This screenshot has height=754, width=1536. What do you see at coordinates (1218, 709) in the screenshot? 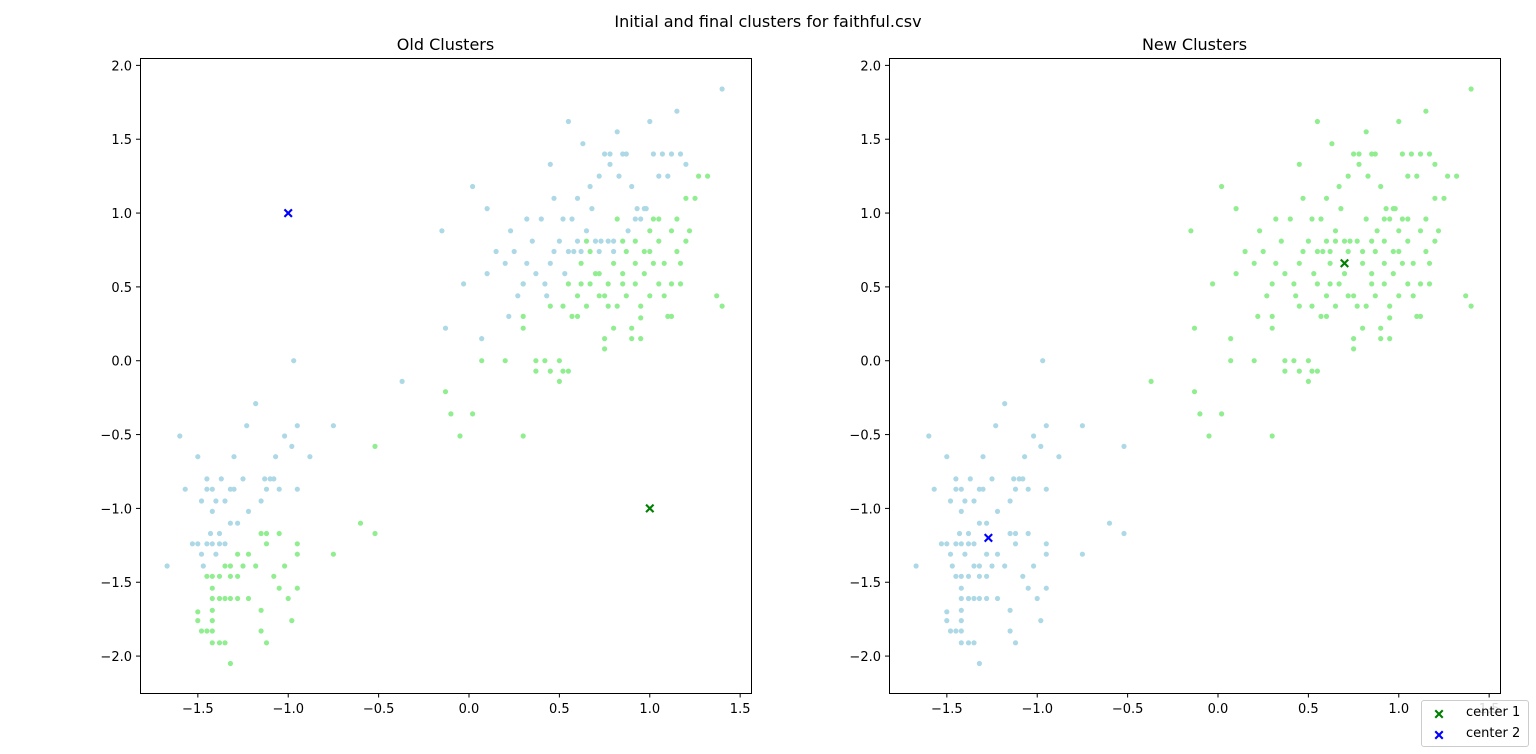
I see `x-tick-label: 0.0` at bounding box center [1218, 709].